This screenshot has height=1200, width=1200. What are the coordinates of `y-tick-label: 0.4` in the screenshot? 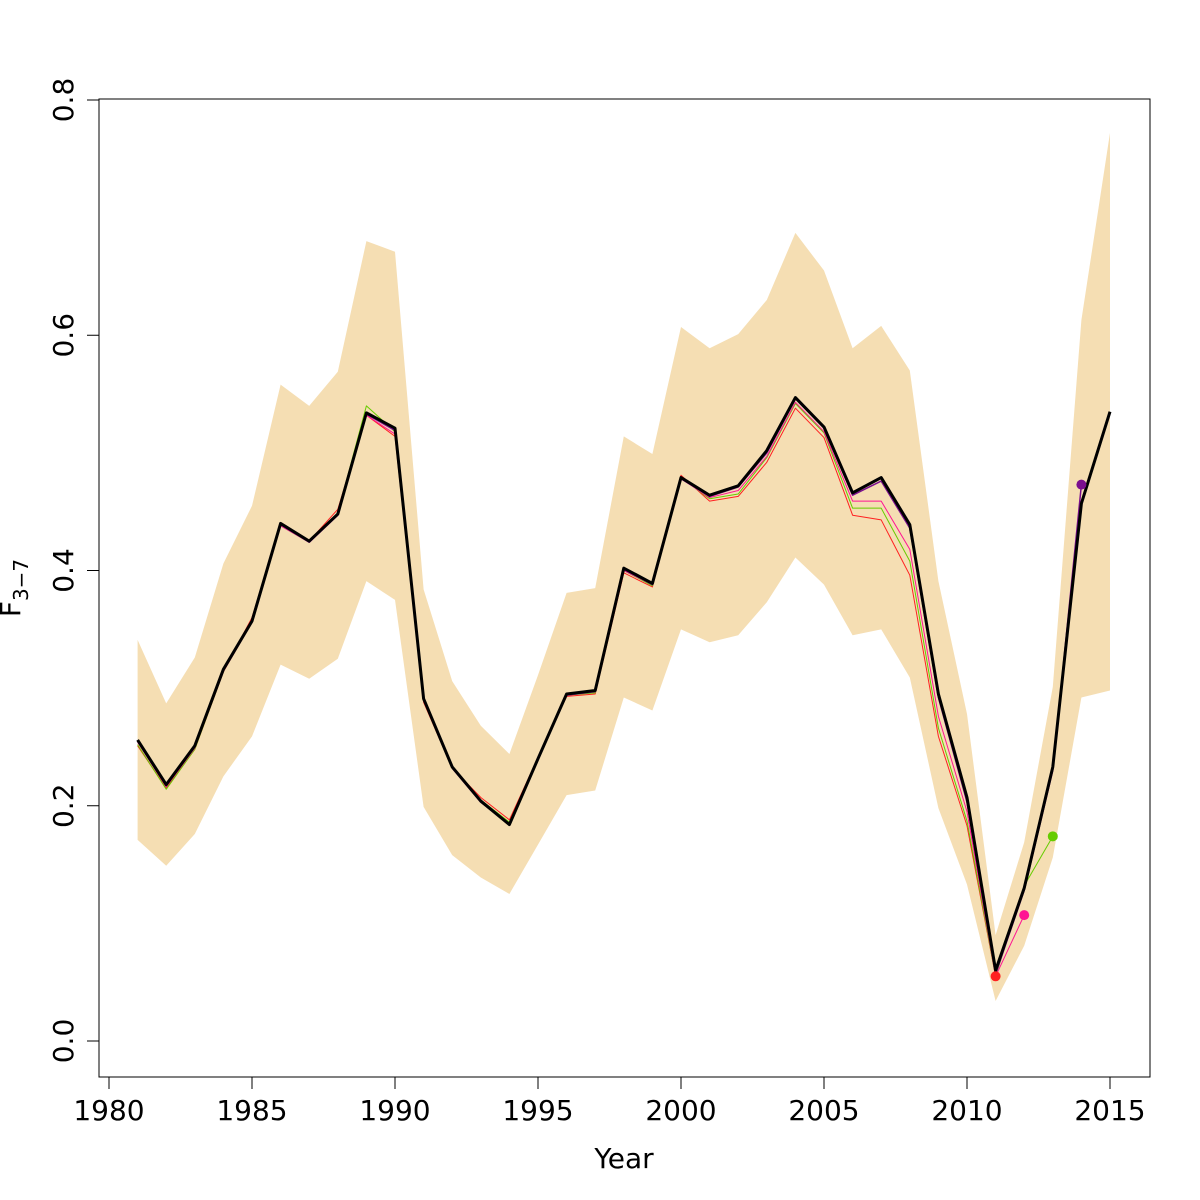 It's located at (63, 570).